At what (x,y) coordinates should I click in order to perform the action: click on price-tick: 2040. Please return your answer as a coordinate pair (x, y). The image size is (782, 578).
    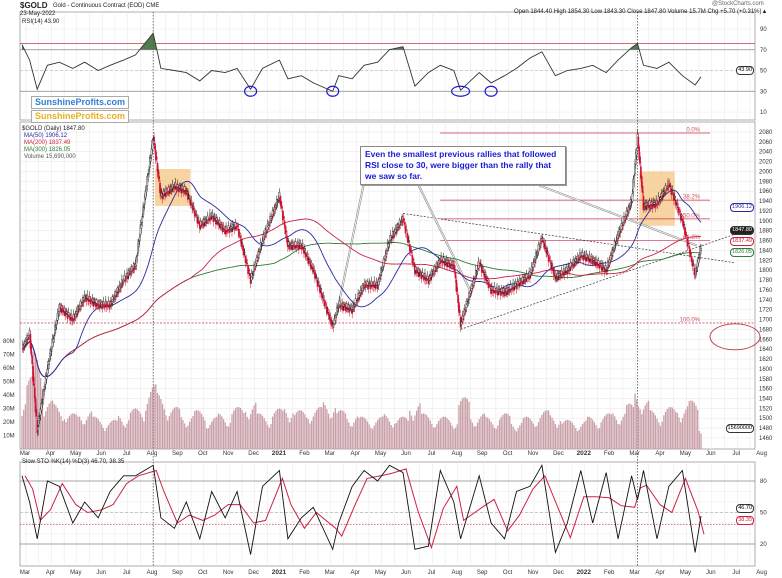
    Looking at the image, I should click on (766, 153).